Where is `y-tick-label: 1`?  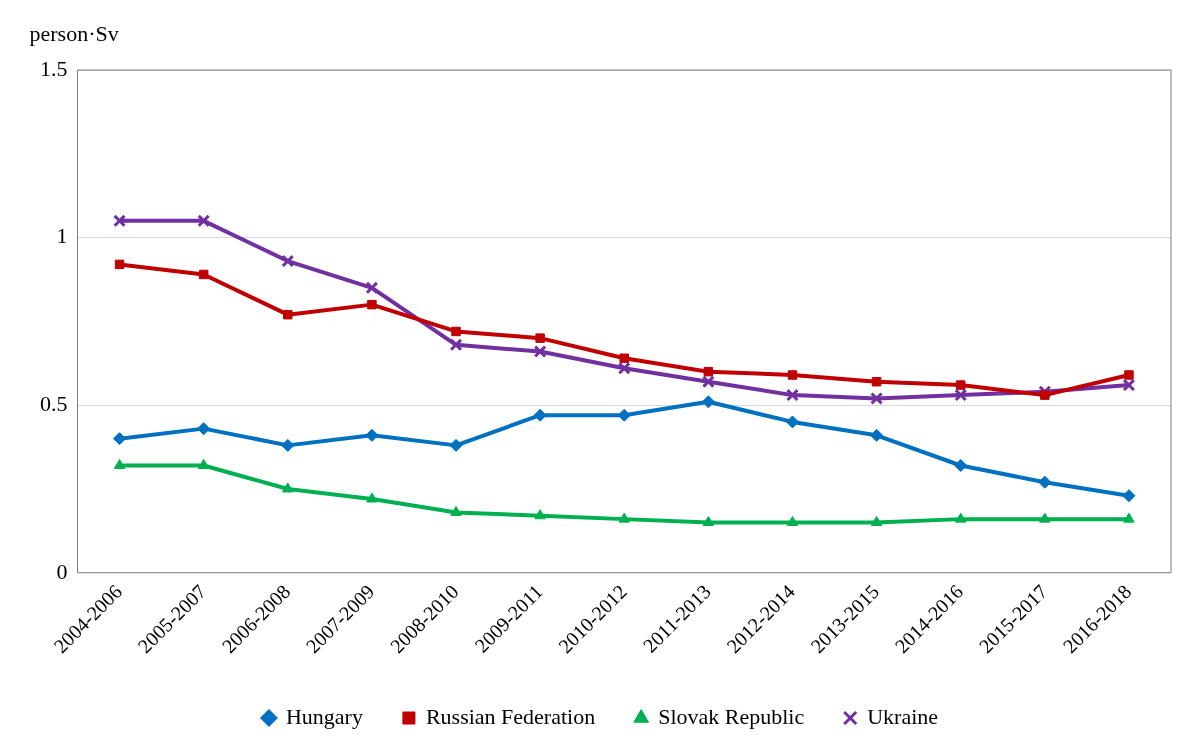
y-tick-label: 1 is located at coordinates (62, 236).